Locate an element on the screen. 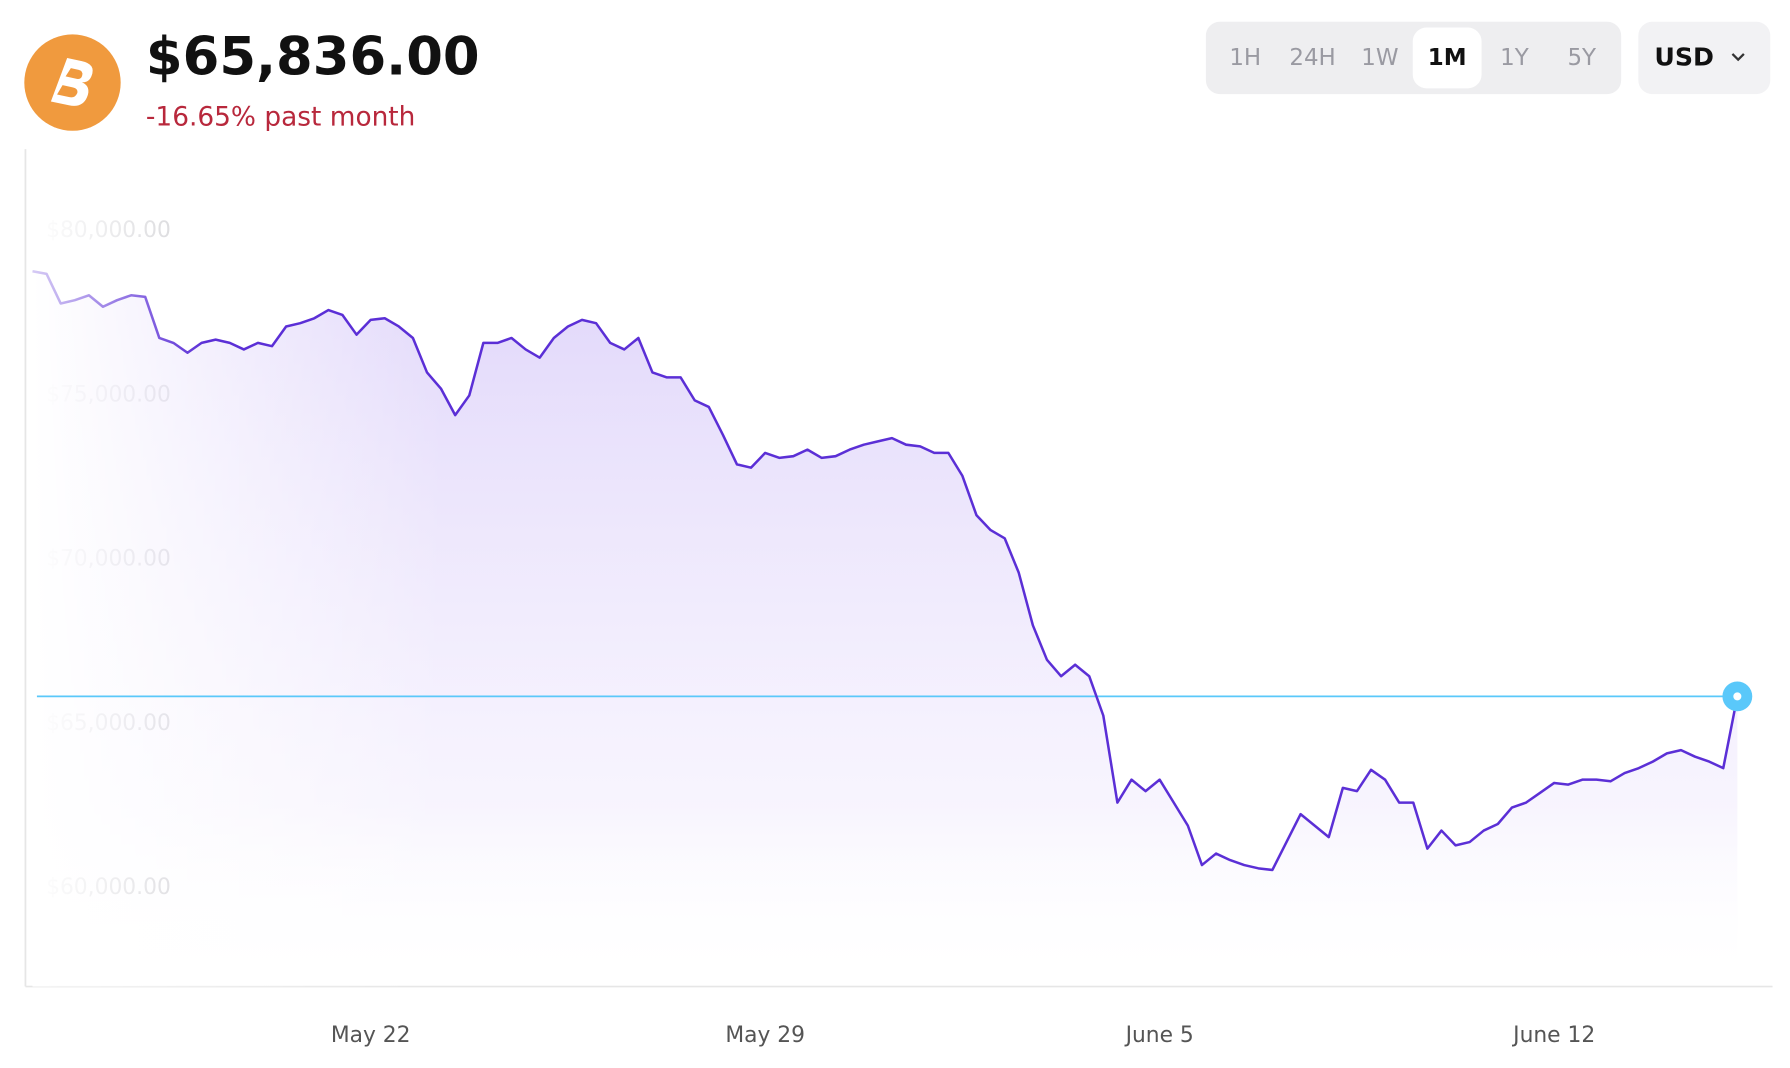 This screenshot has width=1790, height=1068. range-button: 24H is located at coordinates (1312, 58).